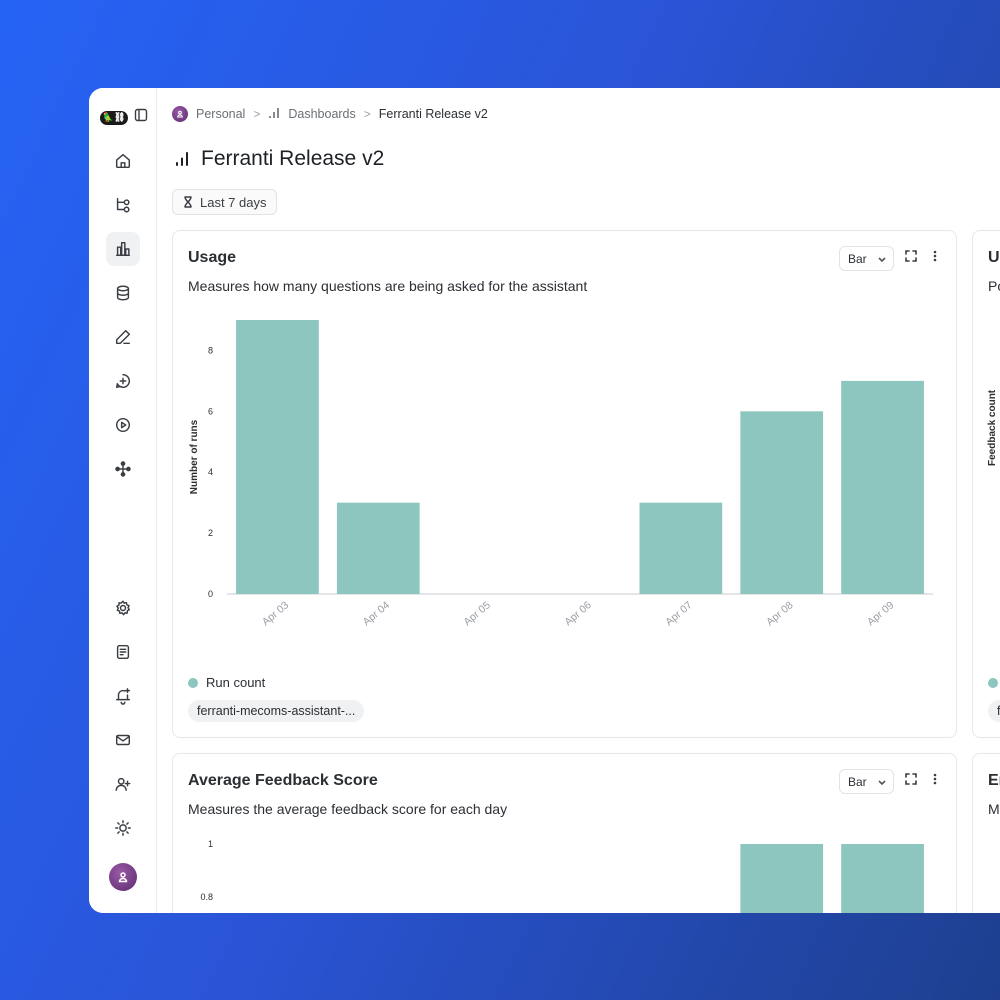 This screenshot has height=1000, width=1000. Describe the element at coordinates (994, 809) in the screenshot. I see `peek-card-description: M` at that location.